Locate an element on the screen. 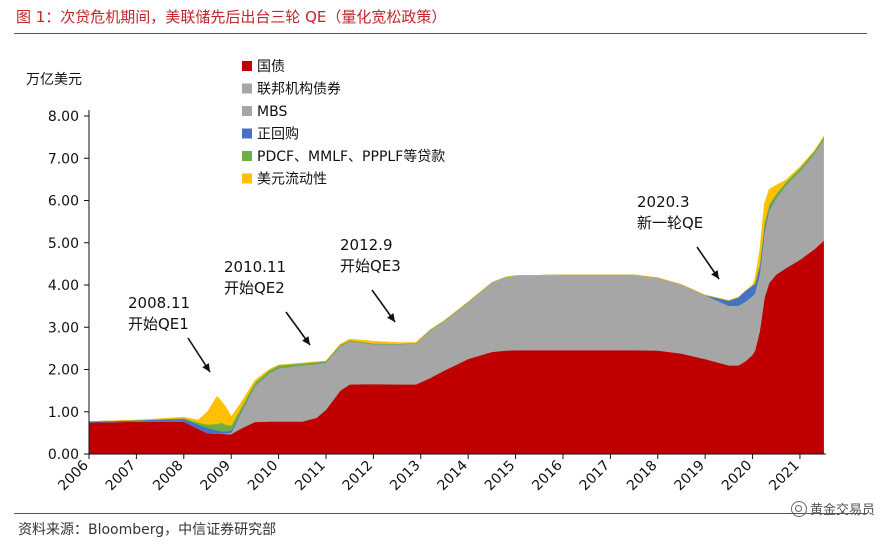 This screenshot has height=546, width=887. y-axis-label: 万亿美元 is located at coordinates (54, 80).